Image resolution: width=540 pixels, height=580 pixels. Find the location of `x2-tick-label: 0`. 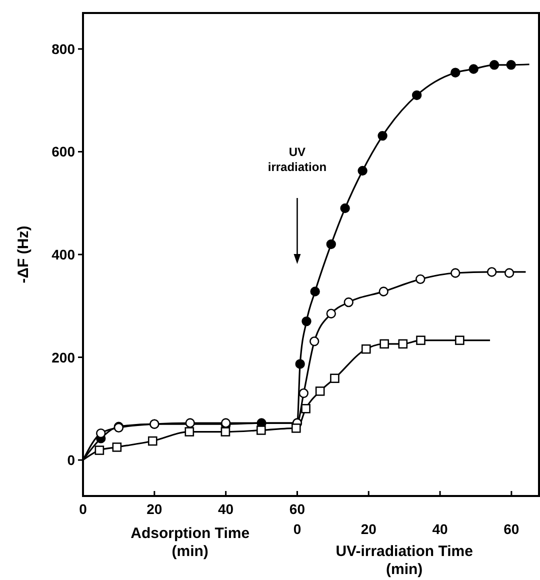

x2-tick-label: 0 is located at coordinates (297, 529).